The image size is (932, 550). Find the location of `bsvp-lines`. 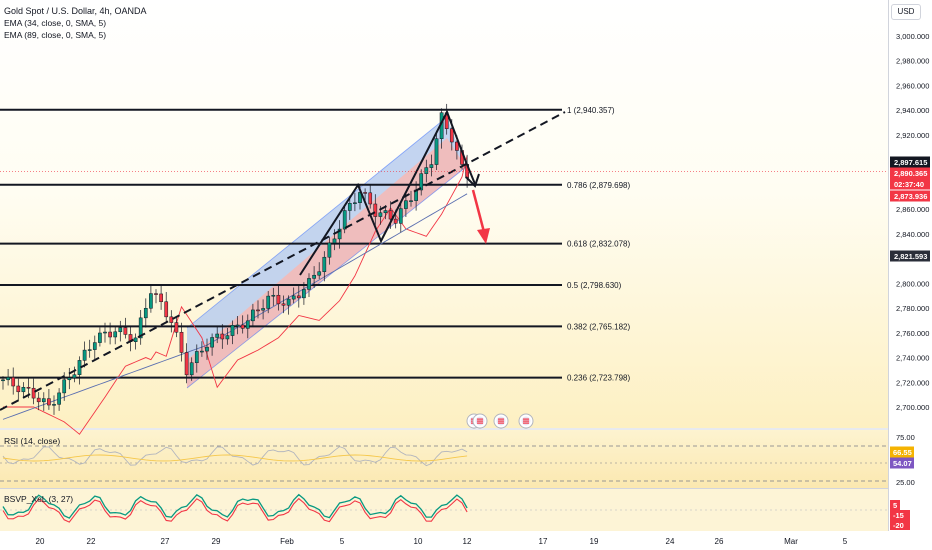

bsvp-lines is located at coordinates (235, 508).